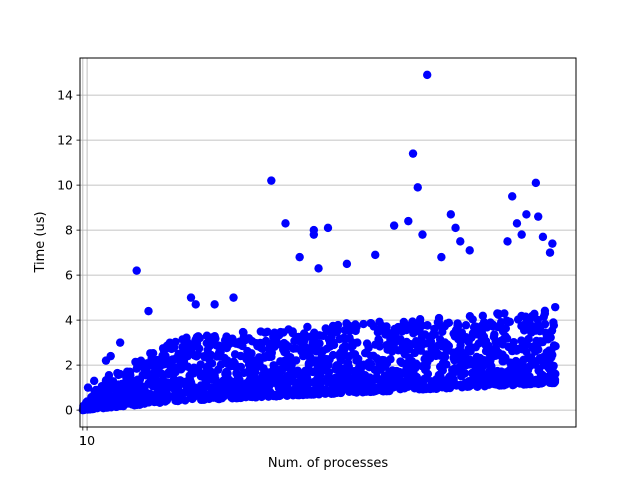  What do you see at coordinates (83, 440) in the screenshot?
I see `x-tick-label: 1` at bounding box center [83, 440].